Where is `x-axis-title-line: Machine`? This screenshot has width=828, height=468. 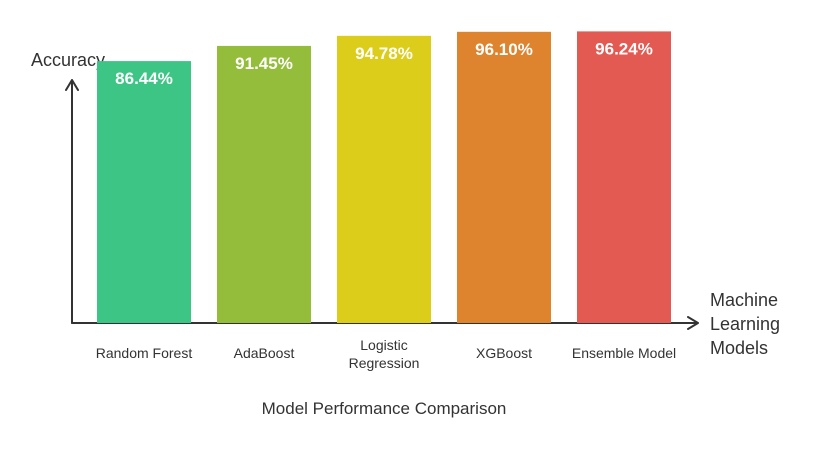
x-axis-title-line: Machine is located at coordinates (744, 300).